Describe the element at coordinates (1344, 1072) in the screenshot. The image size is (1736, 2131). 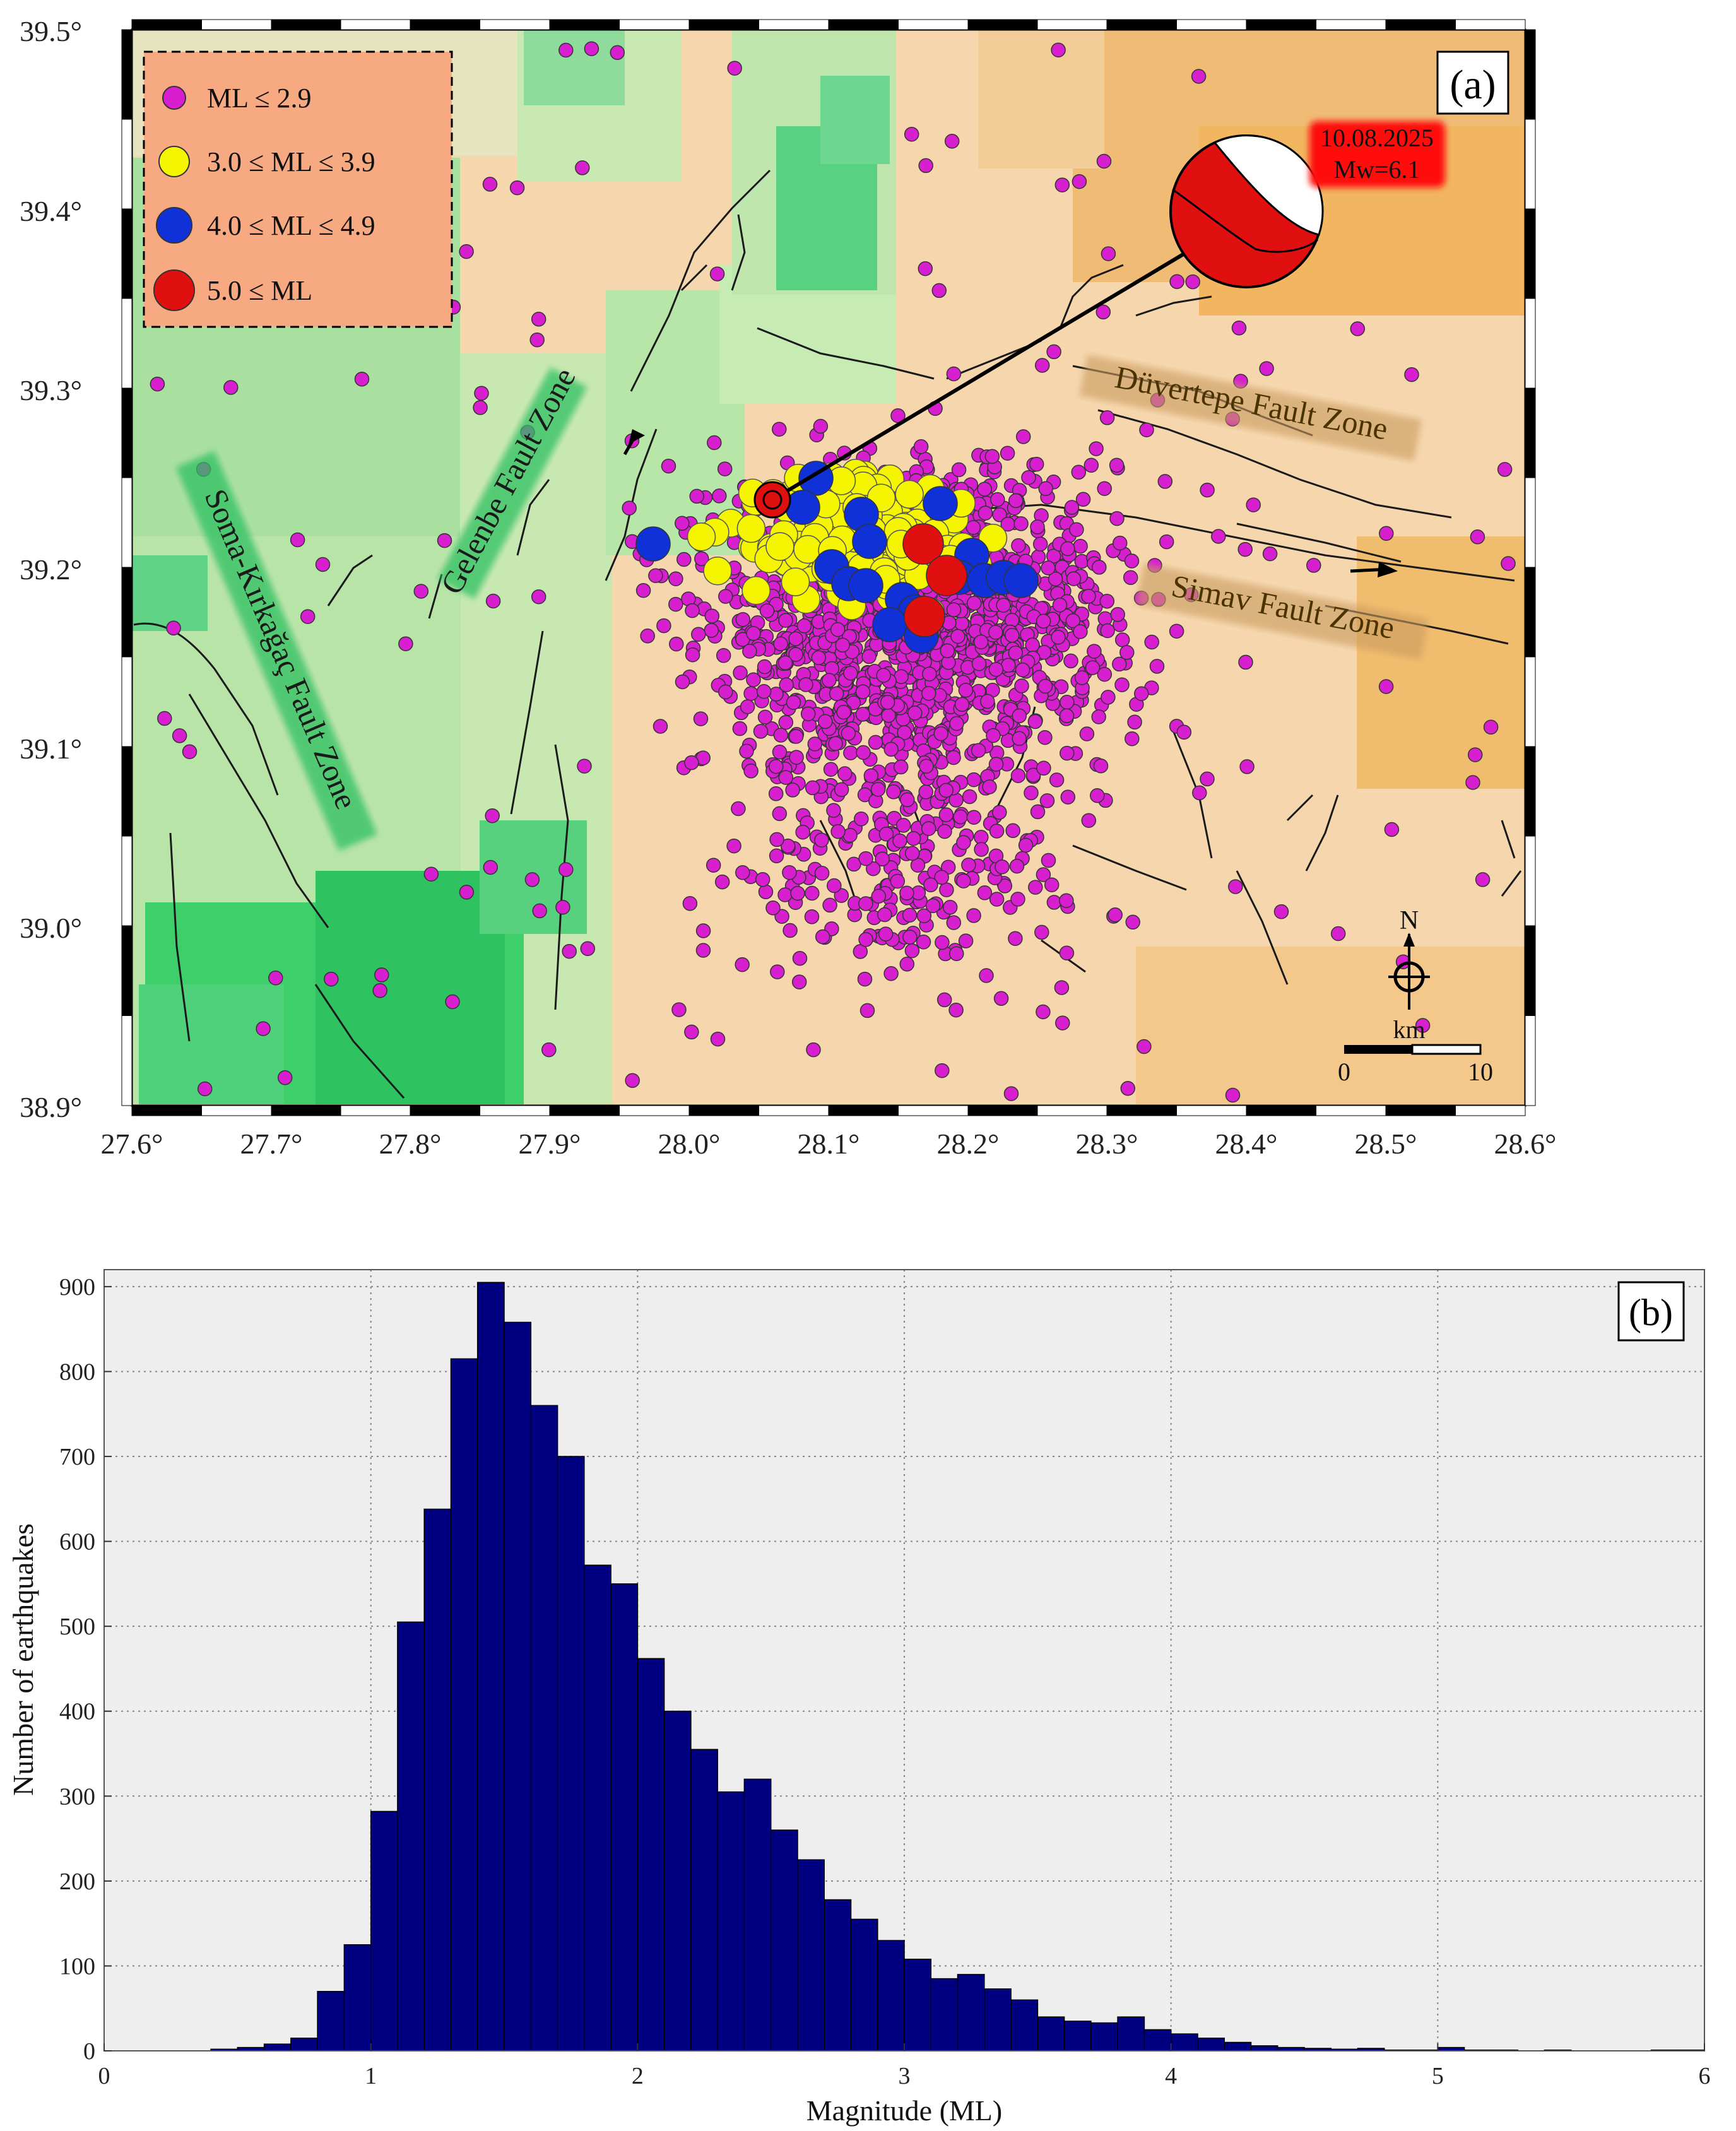
I see `scale-tick-0: 0` at that location.